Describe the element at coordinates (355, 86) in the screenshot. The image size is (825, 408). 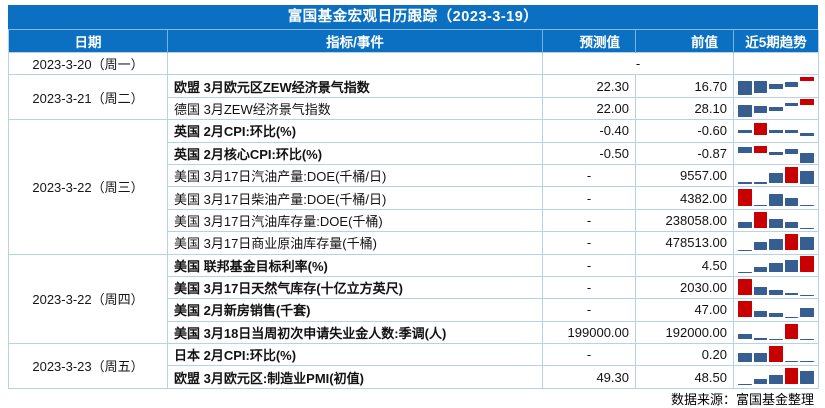
I see `indicator-cell: 欧盟 3月欧元区ZEW经济景气指数` at that location.